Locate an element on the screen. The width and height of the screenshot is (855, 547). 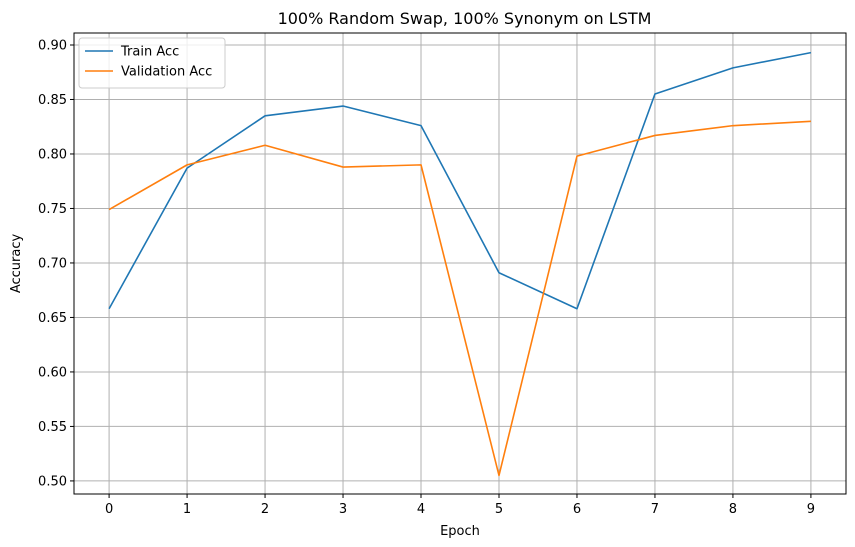
x-tick-label: 0 is located at coordinates (109, 509).